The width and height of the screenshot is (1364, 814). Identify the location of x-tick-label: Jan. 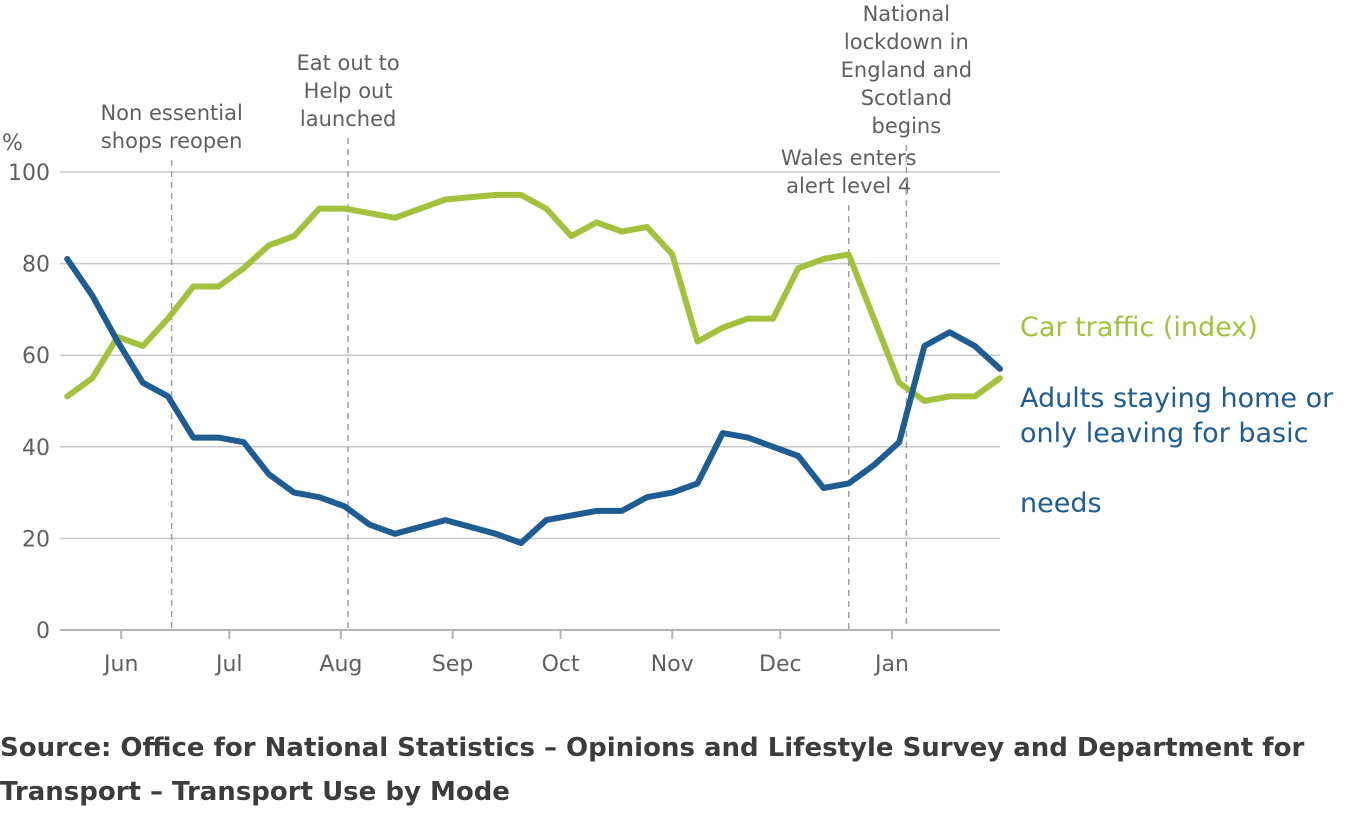
(891, 664).